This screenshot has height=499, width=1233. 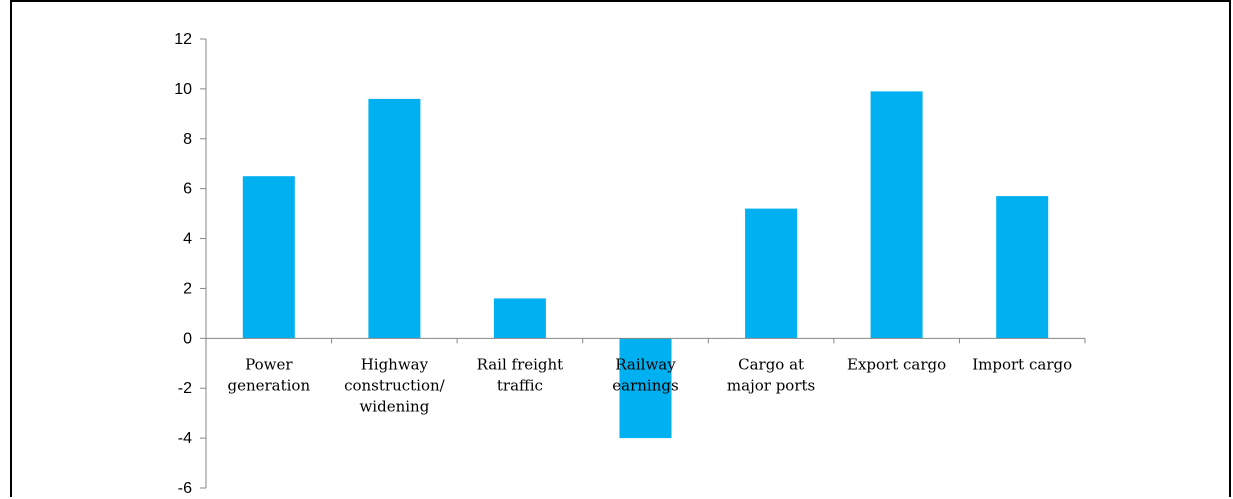 I want to click on y-tick-label: 6, so click(x=187, y=189).